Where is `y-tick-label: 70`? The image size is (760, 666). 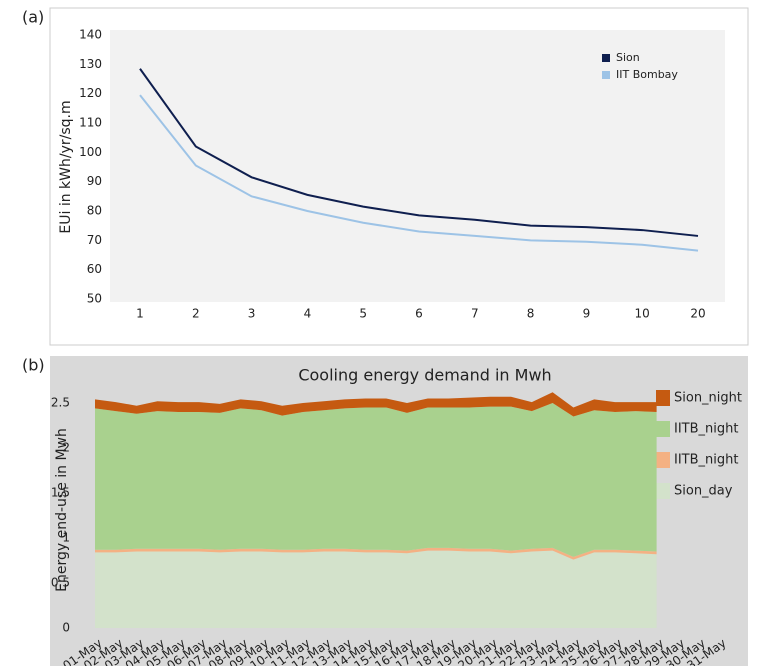
y-tick-label: 70 is located at coordinates (94, 240).